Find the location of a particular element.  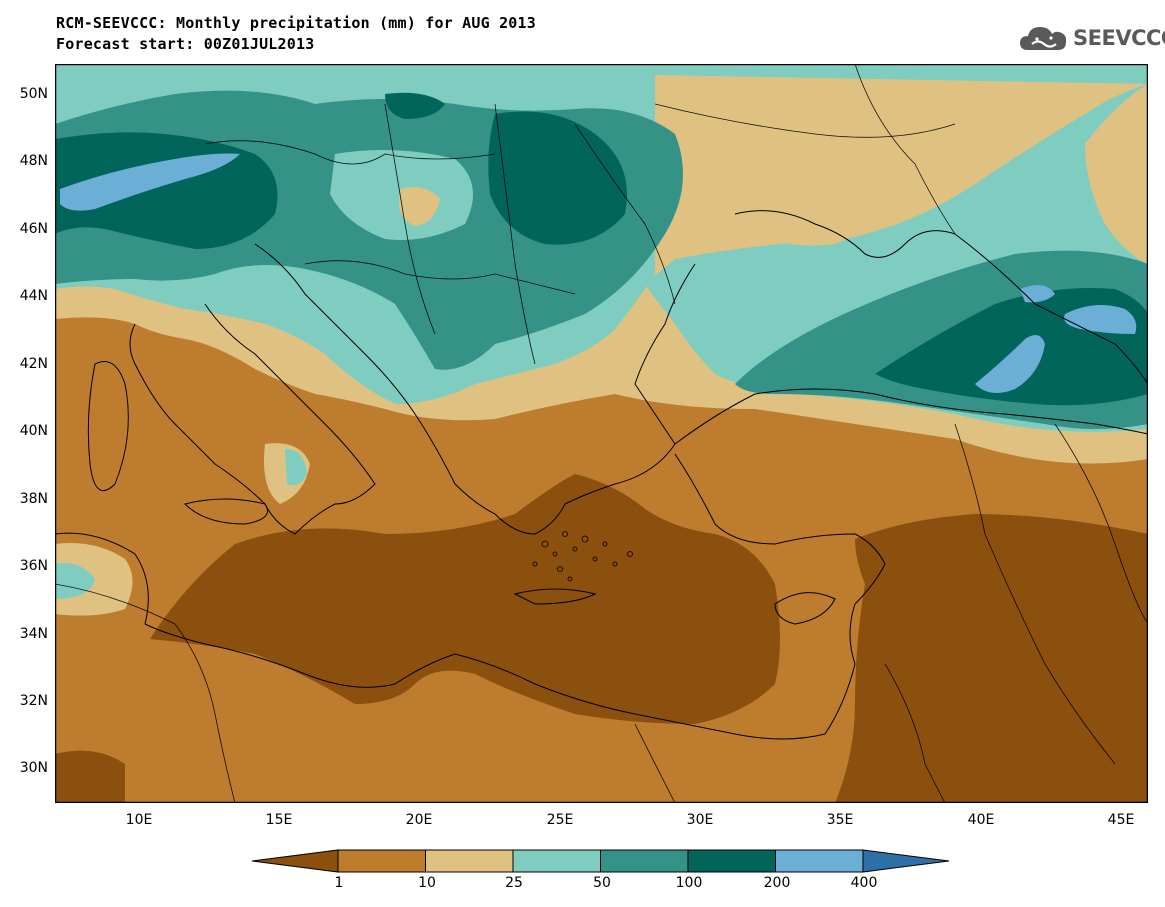

legend-label-1: 1 is located at coordinates (339, 883).